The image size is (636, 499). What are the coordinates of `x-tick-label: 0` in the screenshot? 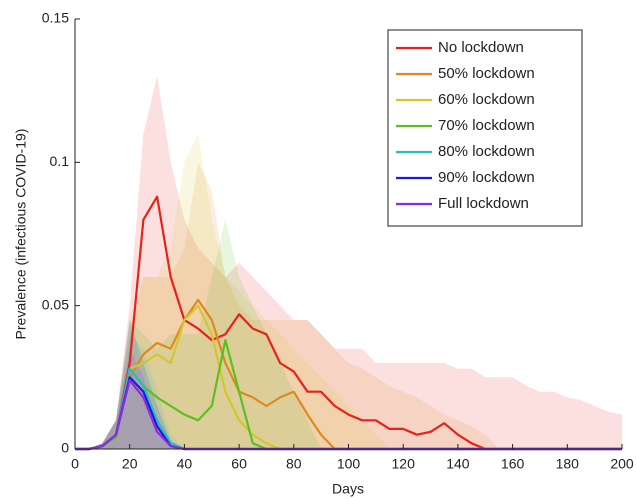 It's located at (75, 464).